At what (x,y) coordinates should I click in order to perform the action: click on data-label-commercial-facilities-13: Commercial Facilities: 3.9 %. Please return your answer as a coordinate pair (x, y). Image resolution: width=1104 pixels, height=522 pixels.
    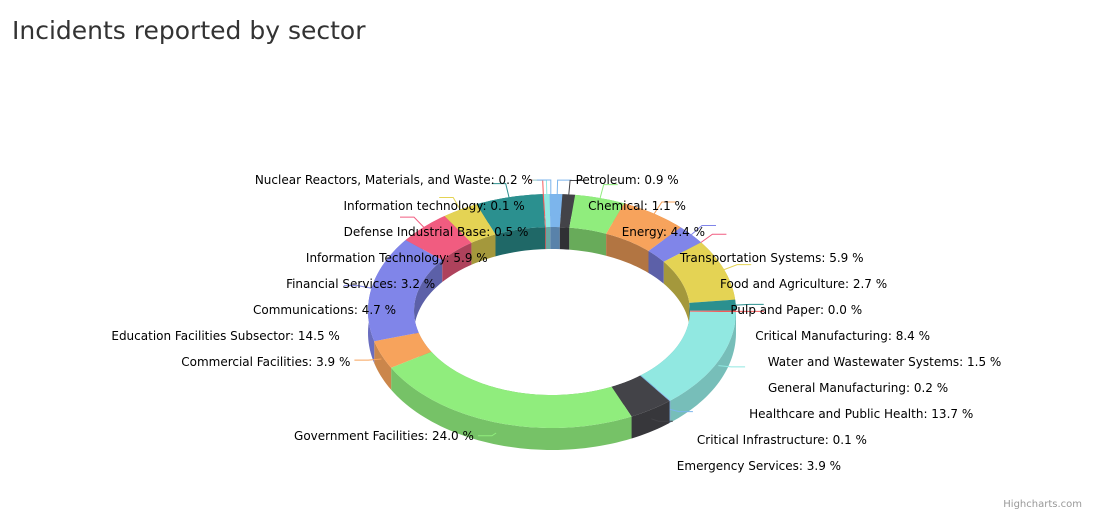
    Looking at the image, I should click on (265, 362).